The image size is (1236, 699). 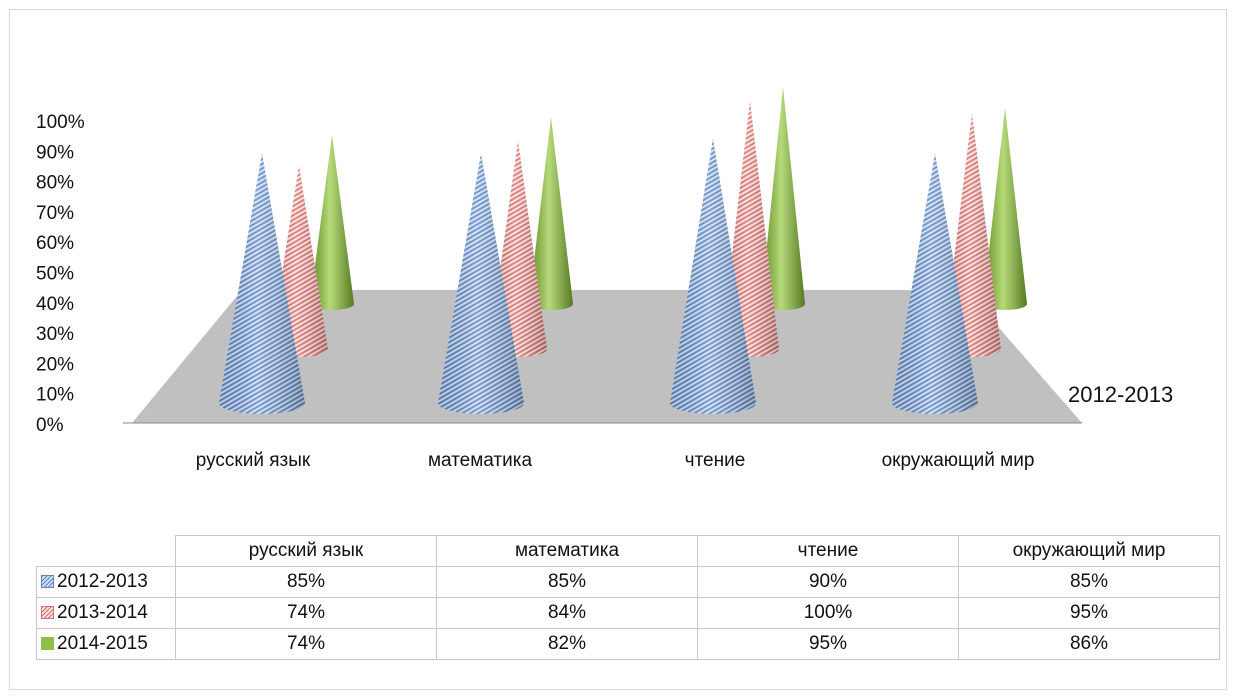 I want to click on table-cell: 90%, so click(x=828, y=582).